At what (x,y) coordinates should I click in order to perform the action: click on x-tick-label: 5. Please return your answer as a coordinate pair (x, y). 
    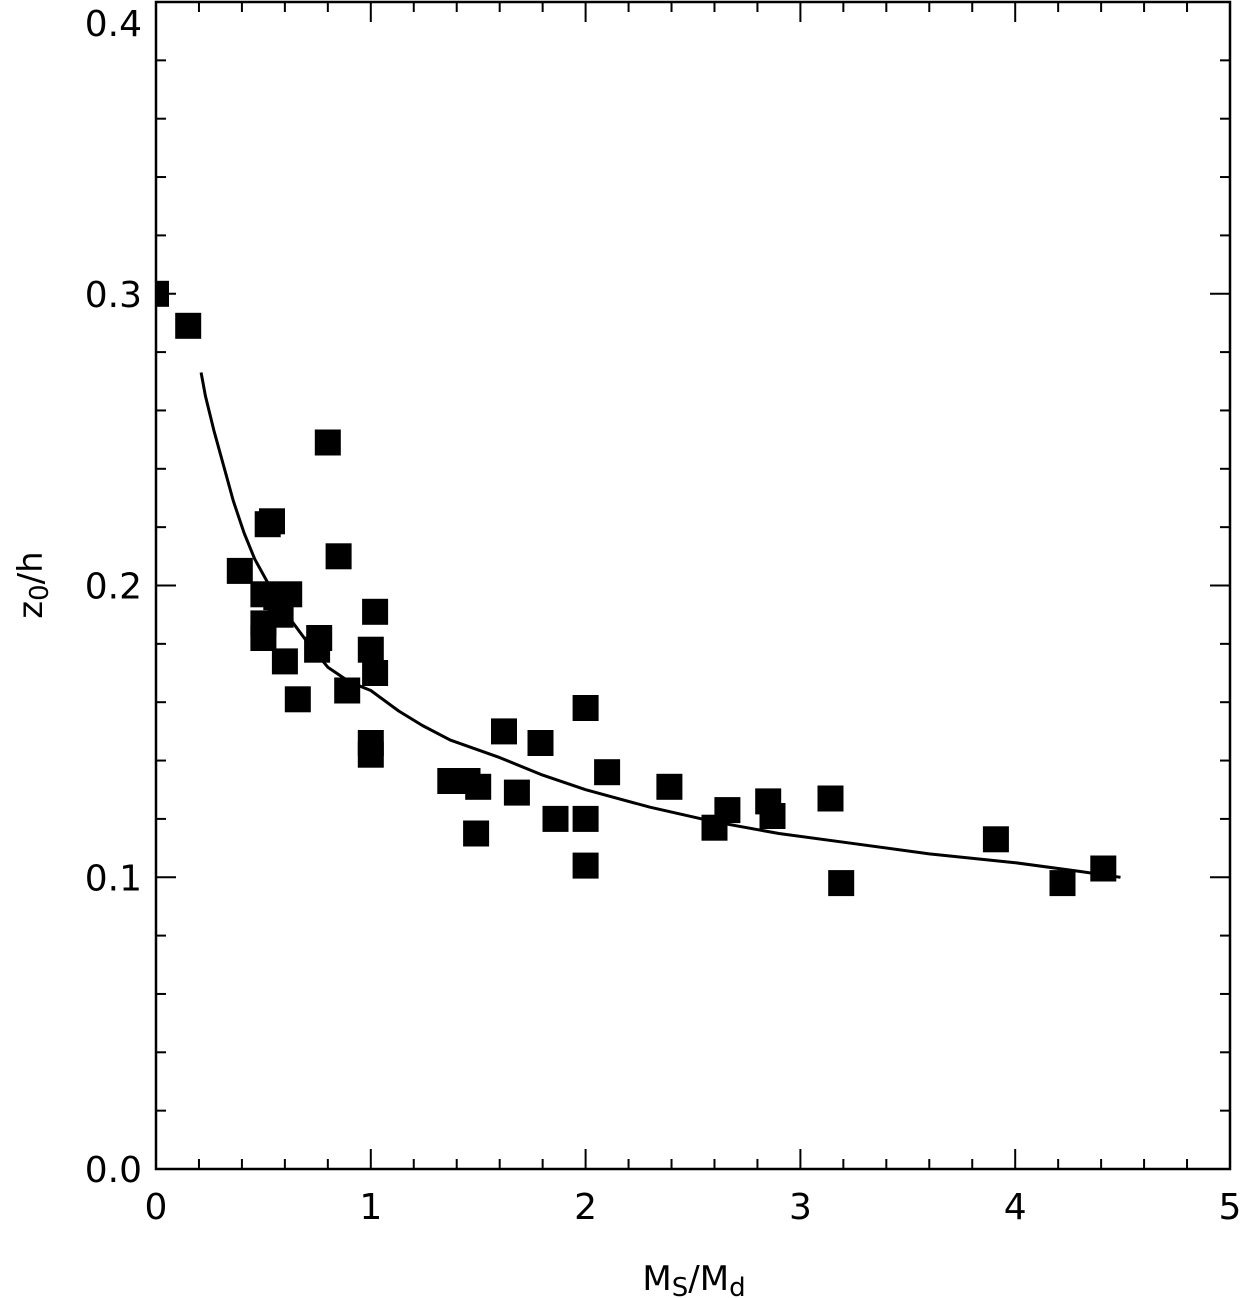
    Looking at the image, I should click on (1230, 1207).